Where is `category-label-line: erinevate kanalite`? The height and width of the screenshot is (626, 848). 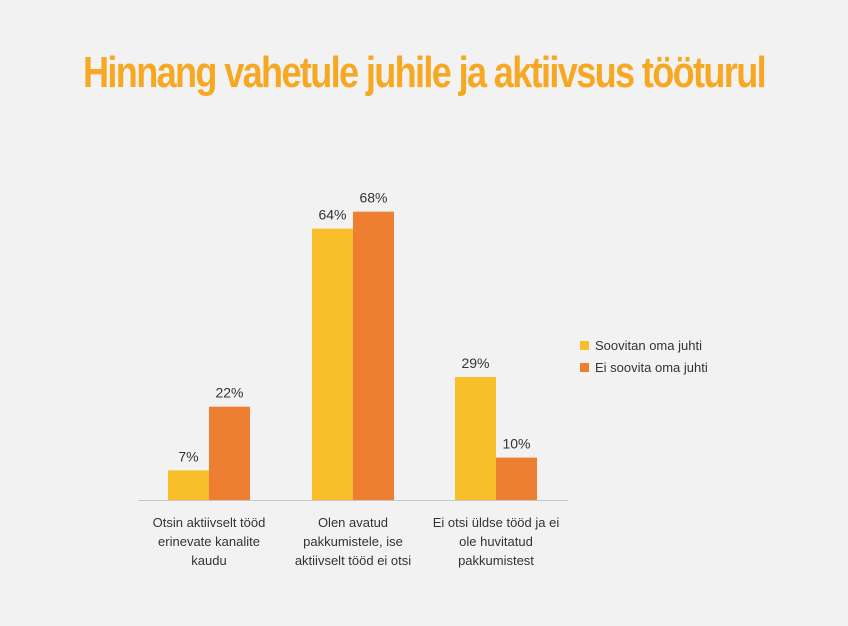 category-label-line: erinevate kanalite is located at coordinates (209, 541).